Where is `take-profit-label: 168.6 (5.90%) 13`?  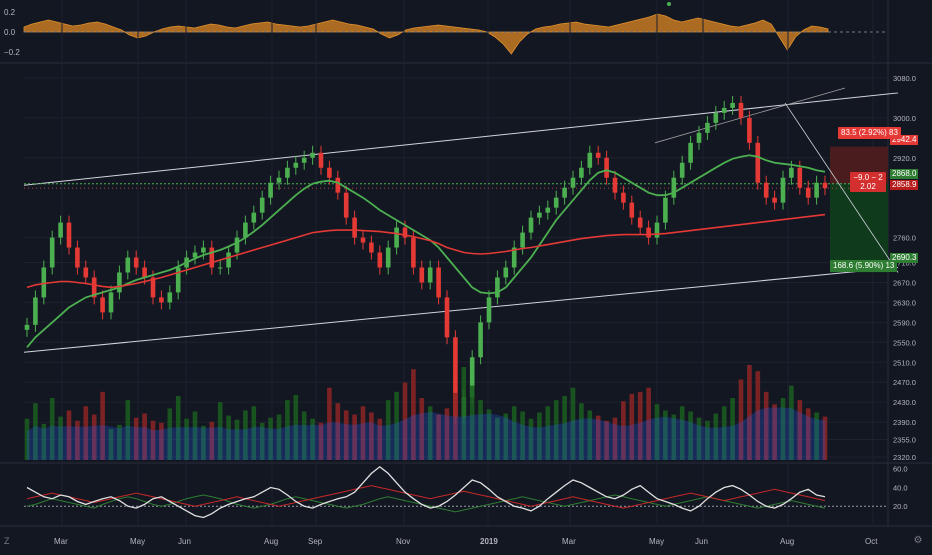 take-profit-label: 168.6 (5.90%) 13 is located at coordinates (864, 266).